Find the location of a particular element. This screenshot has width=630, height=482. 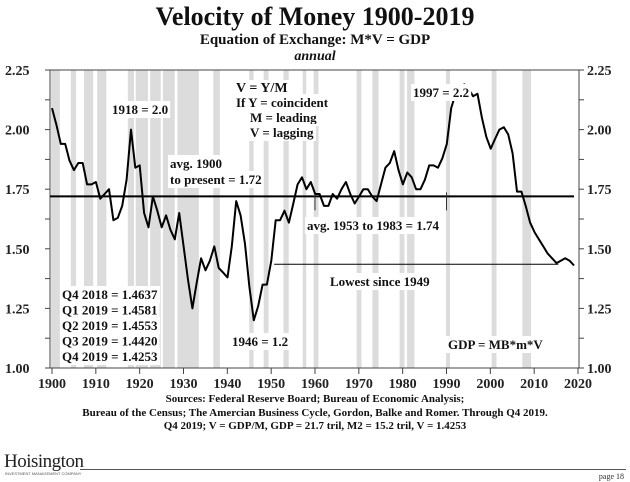

annotation-lowest-since-1949-bg is located at coordinates (380, 281).